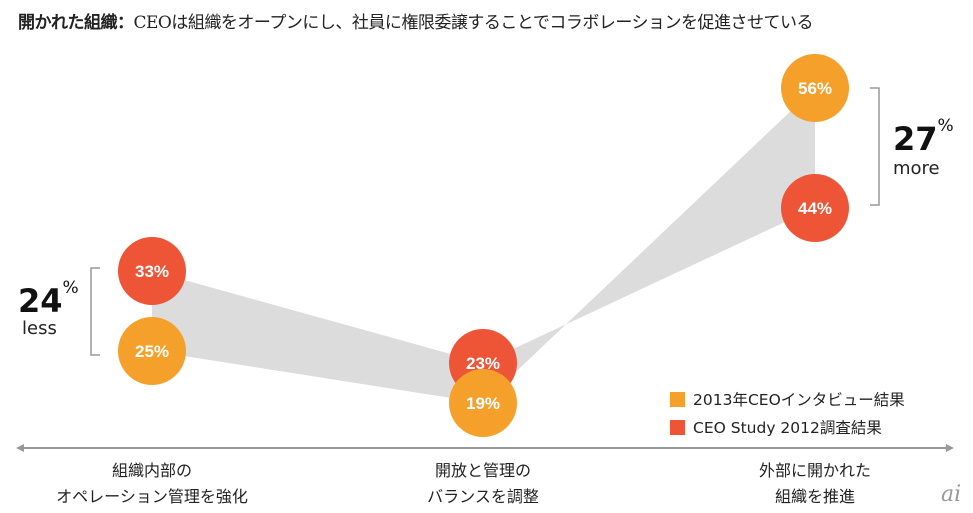  Describe the element at coordinates (814, 483) in the screenshot. I see `category-label-2: 外部に開かれた 組織を推進` at that location.